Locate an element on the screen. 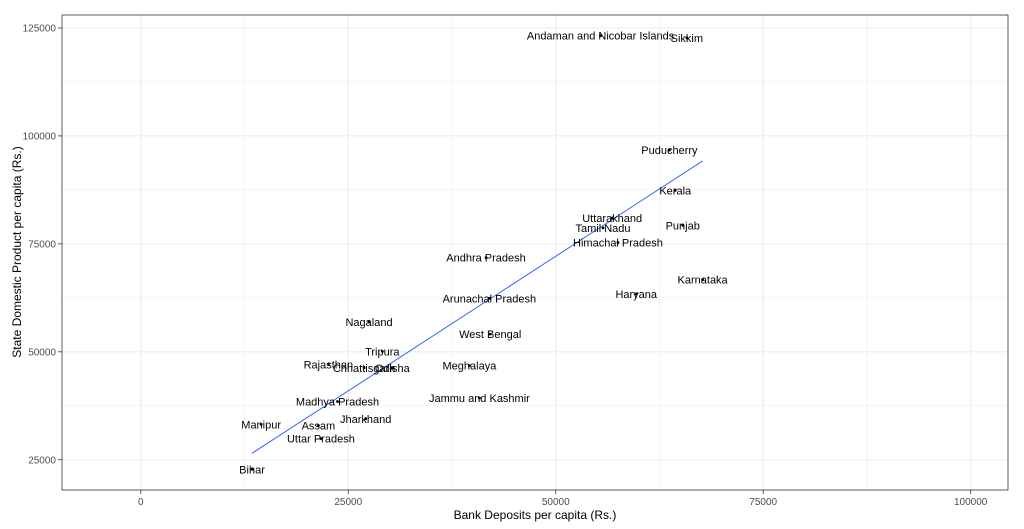  data-point-manipur is located at coordinates (261, 424).